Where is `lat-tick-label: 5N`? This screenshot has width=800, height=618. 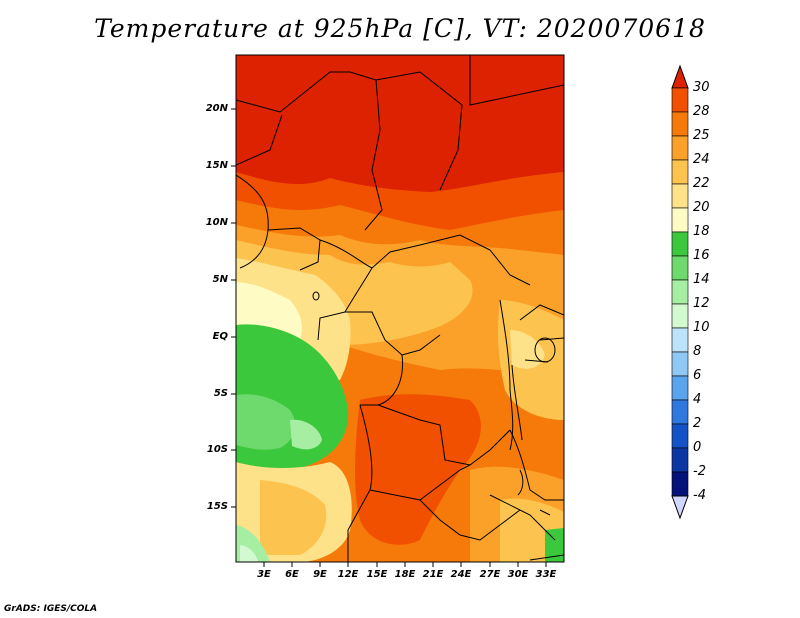 lat-tick-label: 5N is located at coordinates (220, 279).